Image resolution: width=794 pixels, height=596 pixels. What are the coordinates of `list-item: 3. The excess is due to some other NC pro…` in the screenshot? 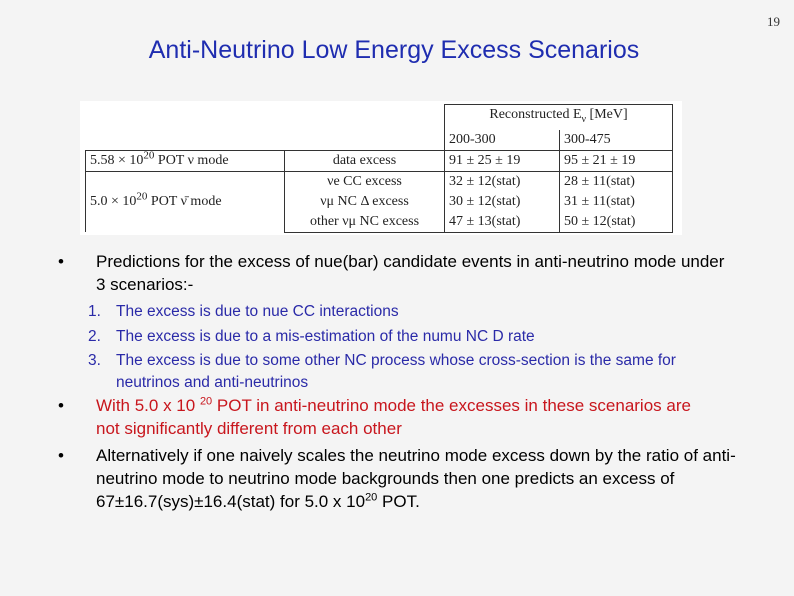 It's located at (382, 371).